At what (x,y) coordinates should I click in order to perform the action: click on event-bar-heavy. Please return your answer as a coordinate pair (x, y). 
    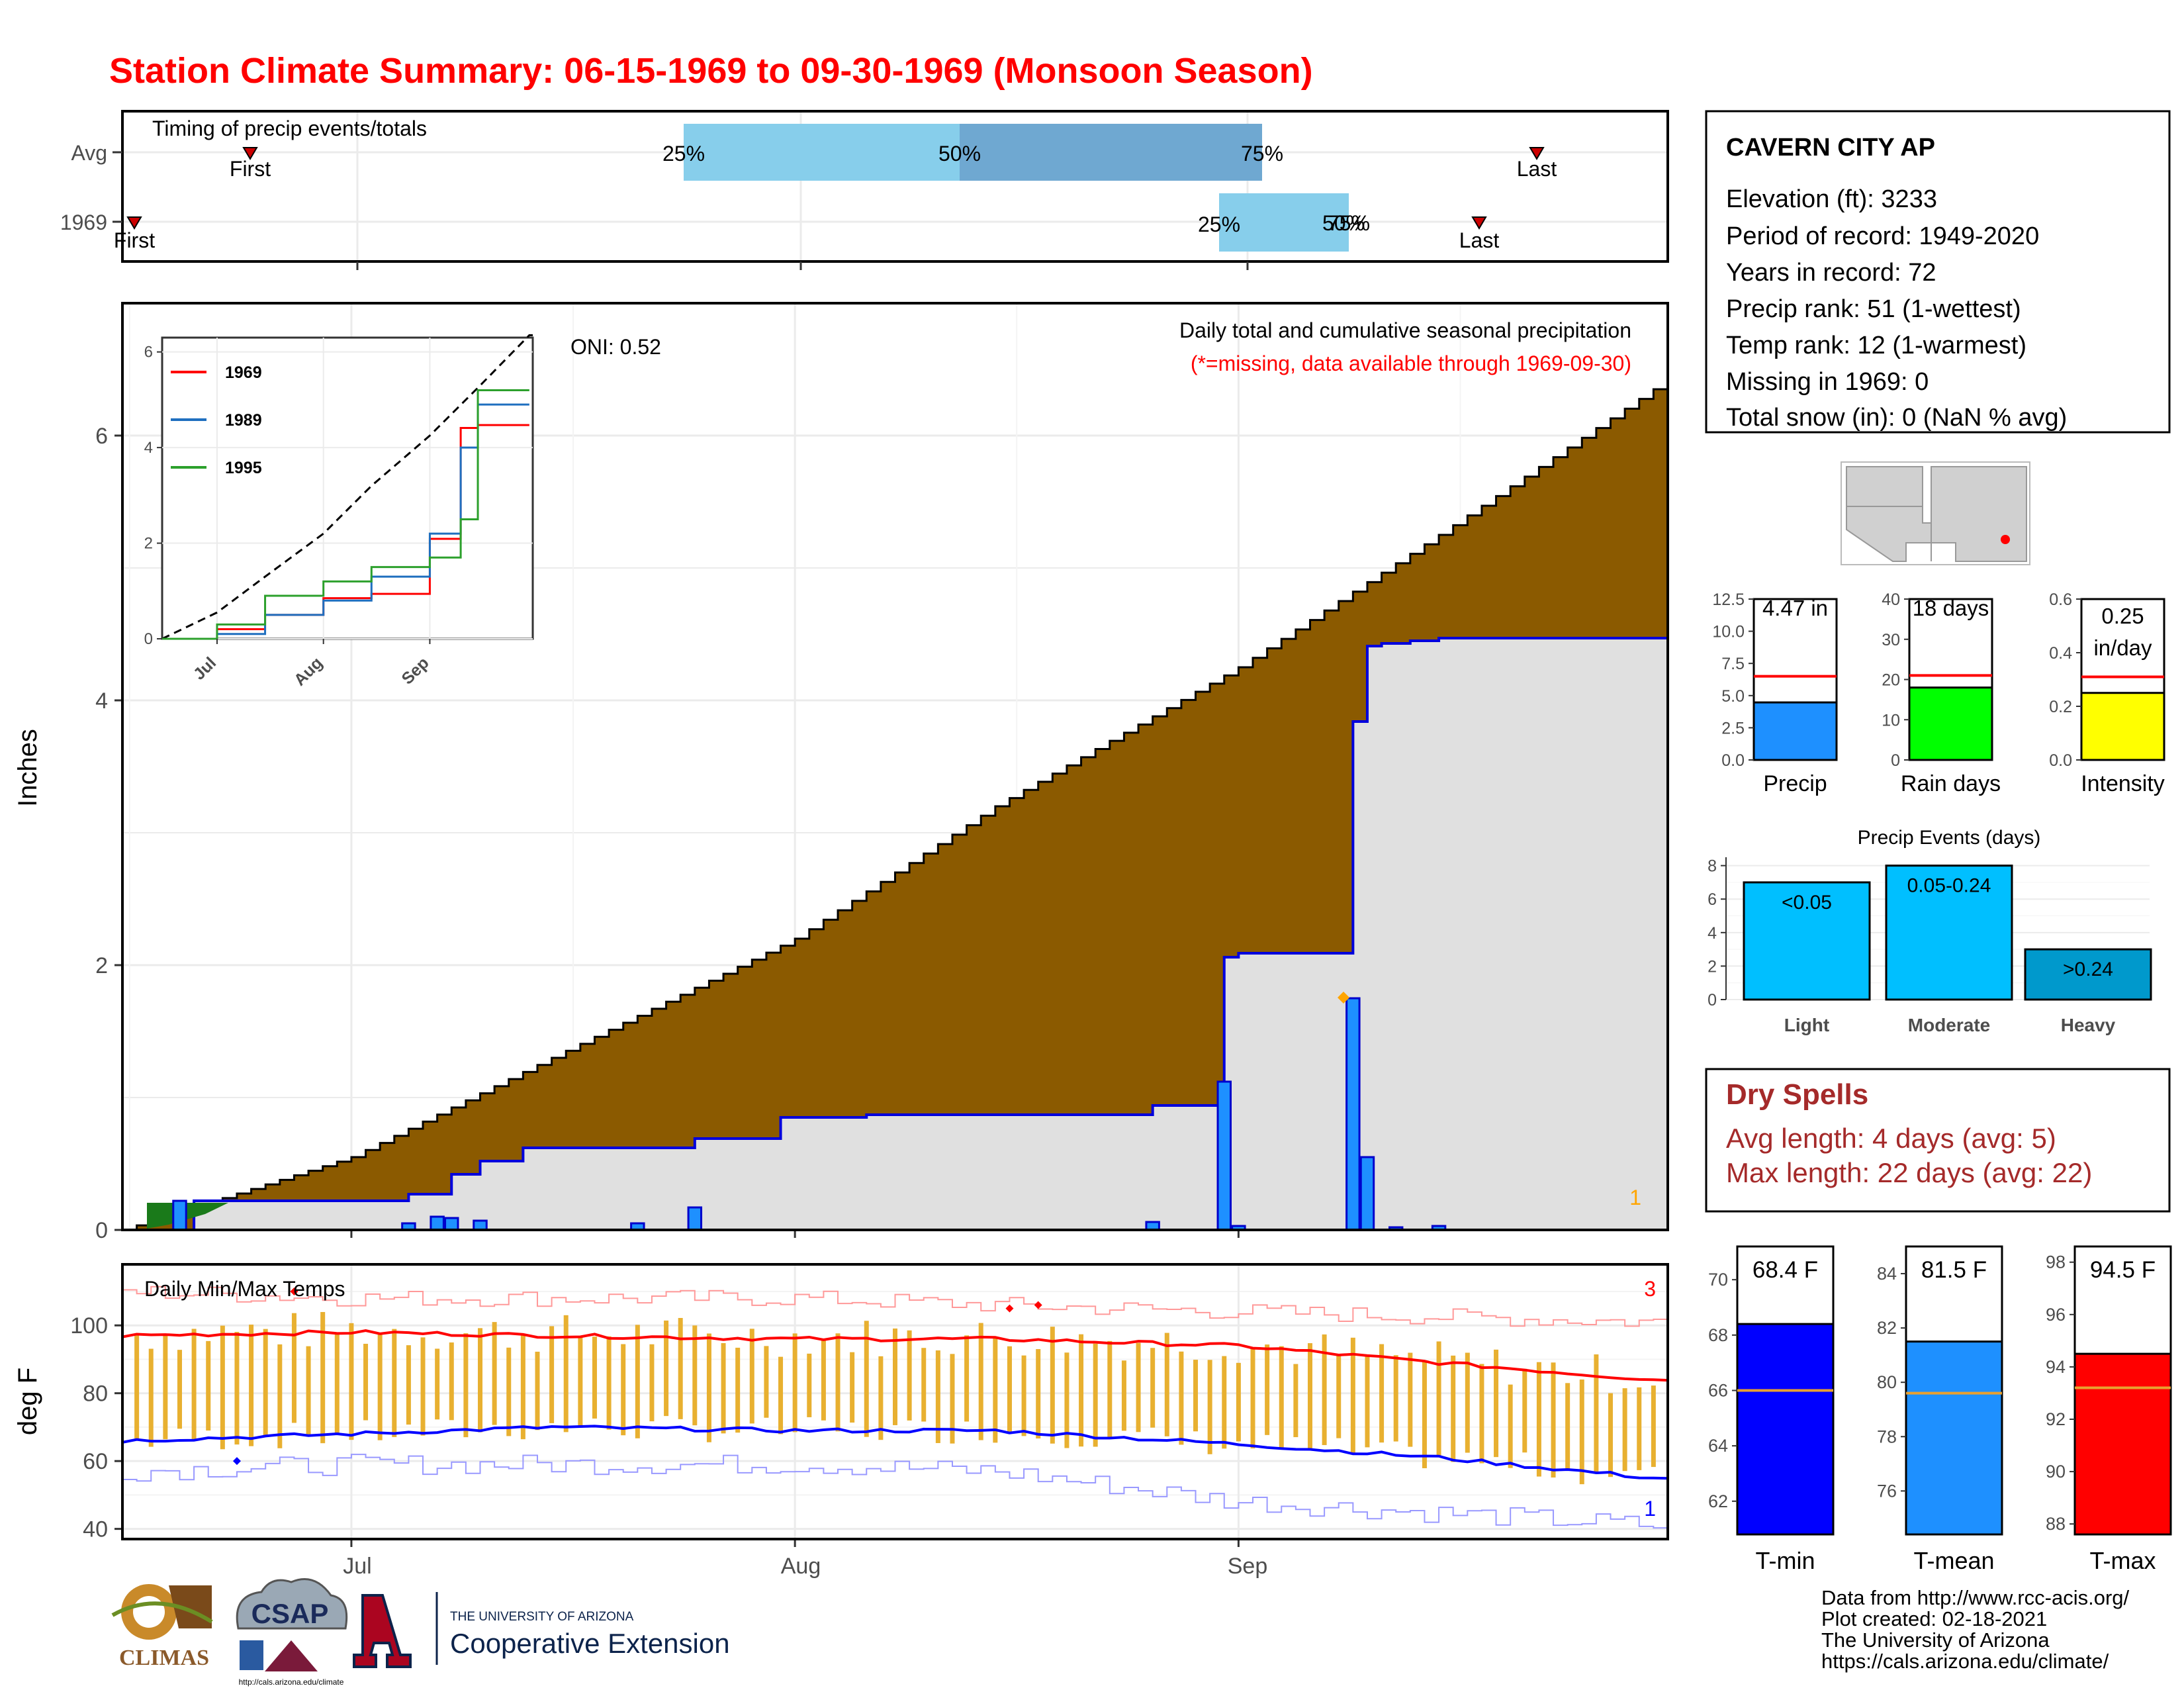
    Looking at the image, I should click on (2088, 974).